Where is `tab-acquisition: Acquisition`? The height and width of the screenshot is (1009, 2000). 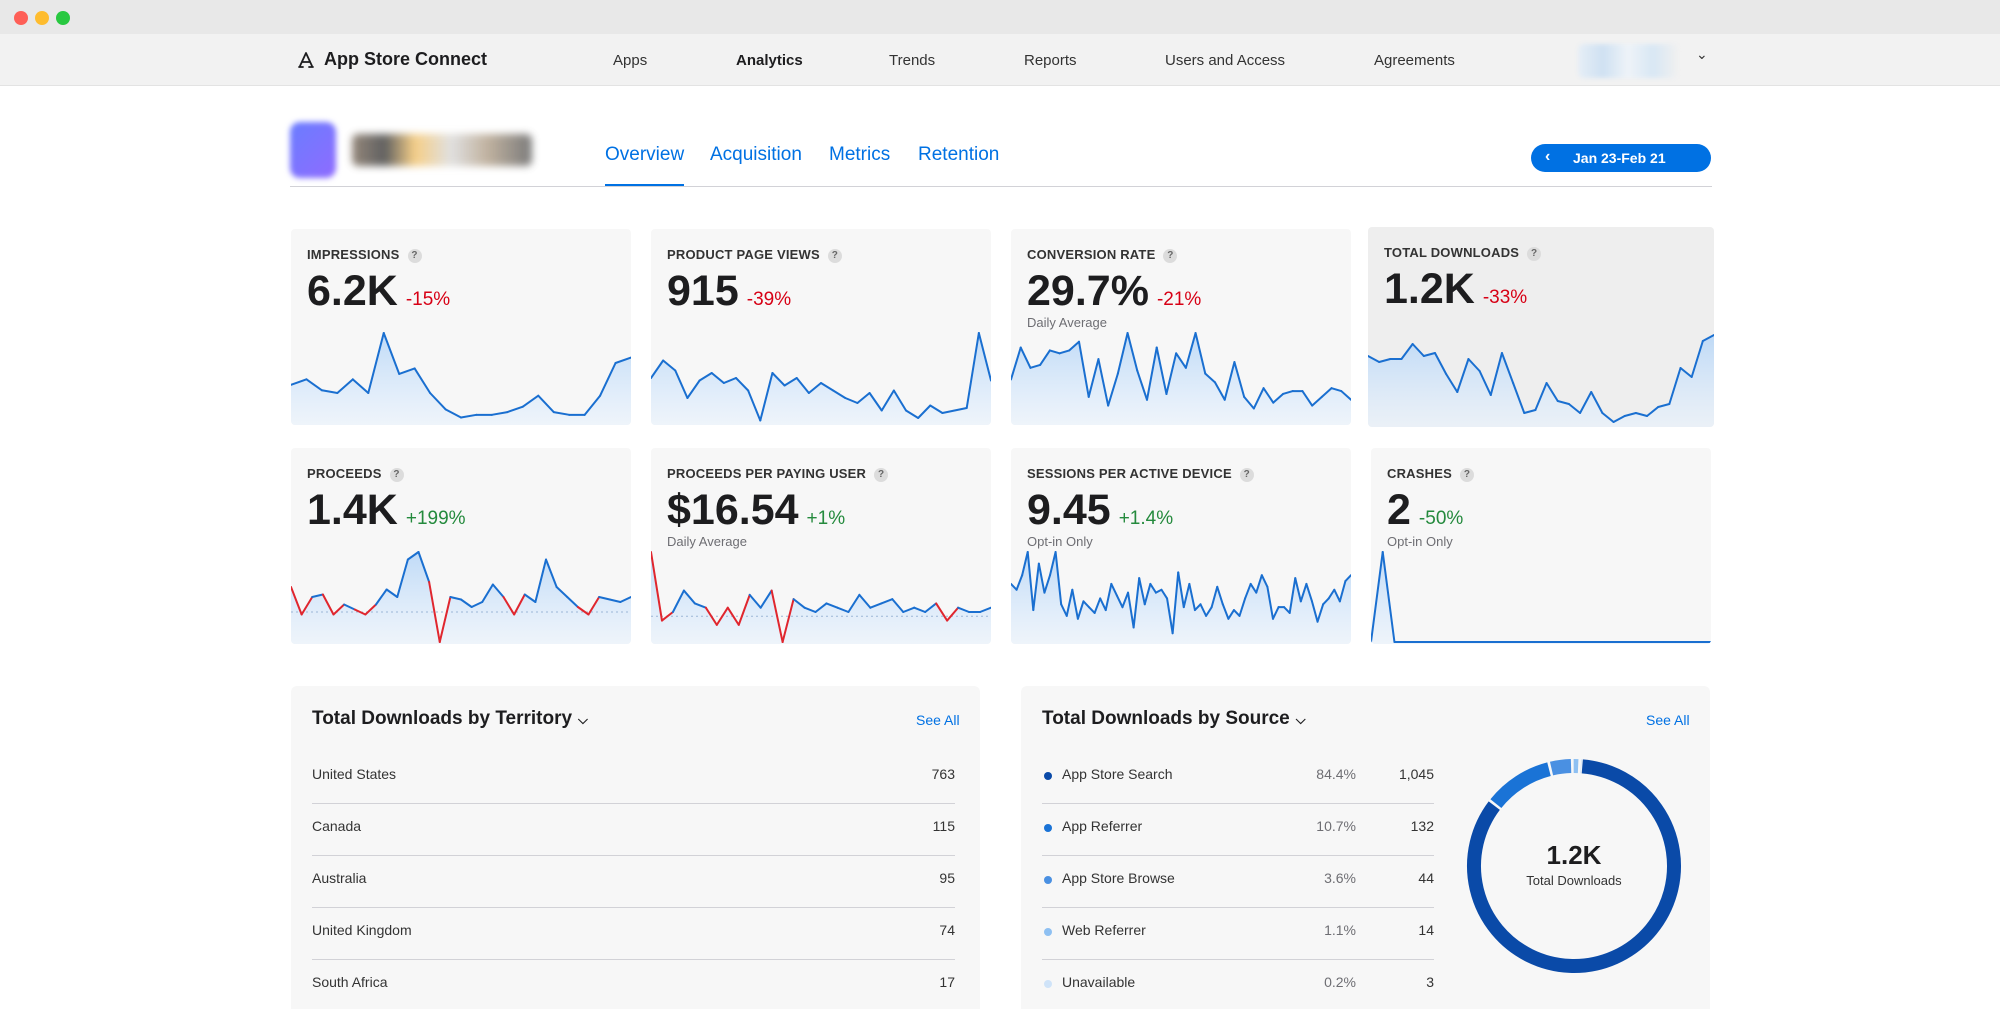 tab-acquisition: Acquisition is located at coordinates (756, 154).